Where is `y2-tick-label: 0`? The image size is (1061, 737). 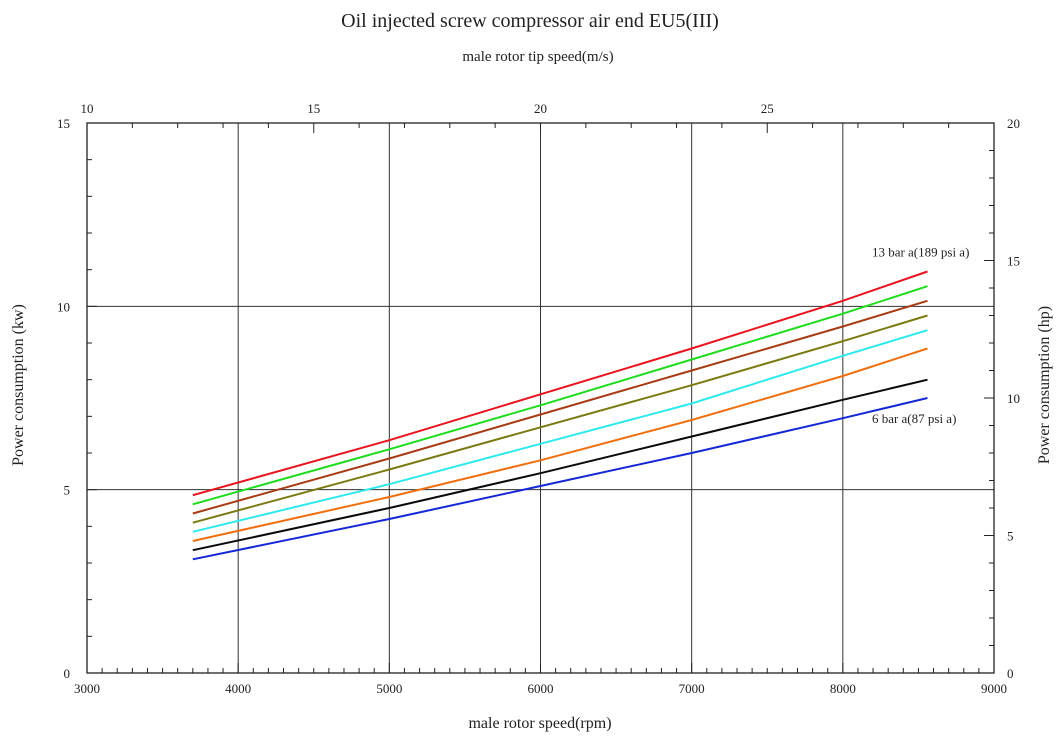 y2-tick-label: 0 is located at coordinates (1010, 673).